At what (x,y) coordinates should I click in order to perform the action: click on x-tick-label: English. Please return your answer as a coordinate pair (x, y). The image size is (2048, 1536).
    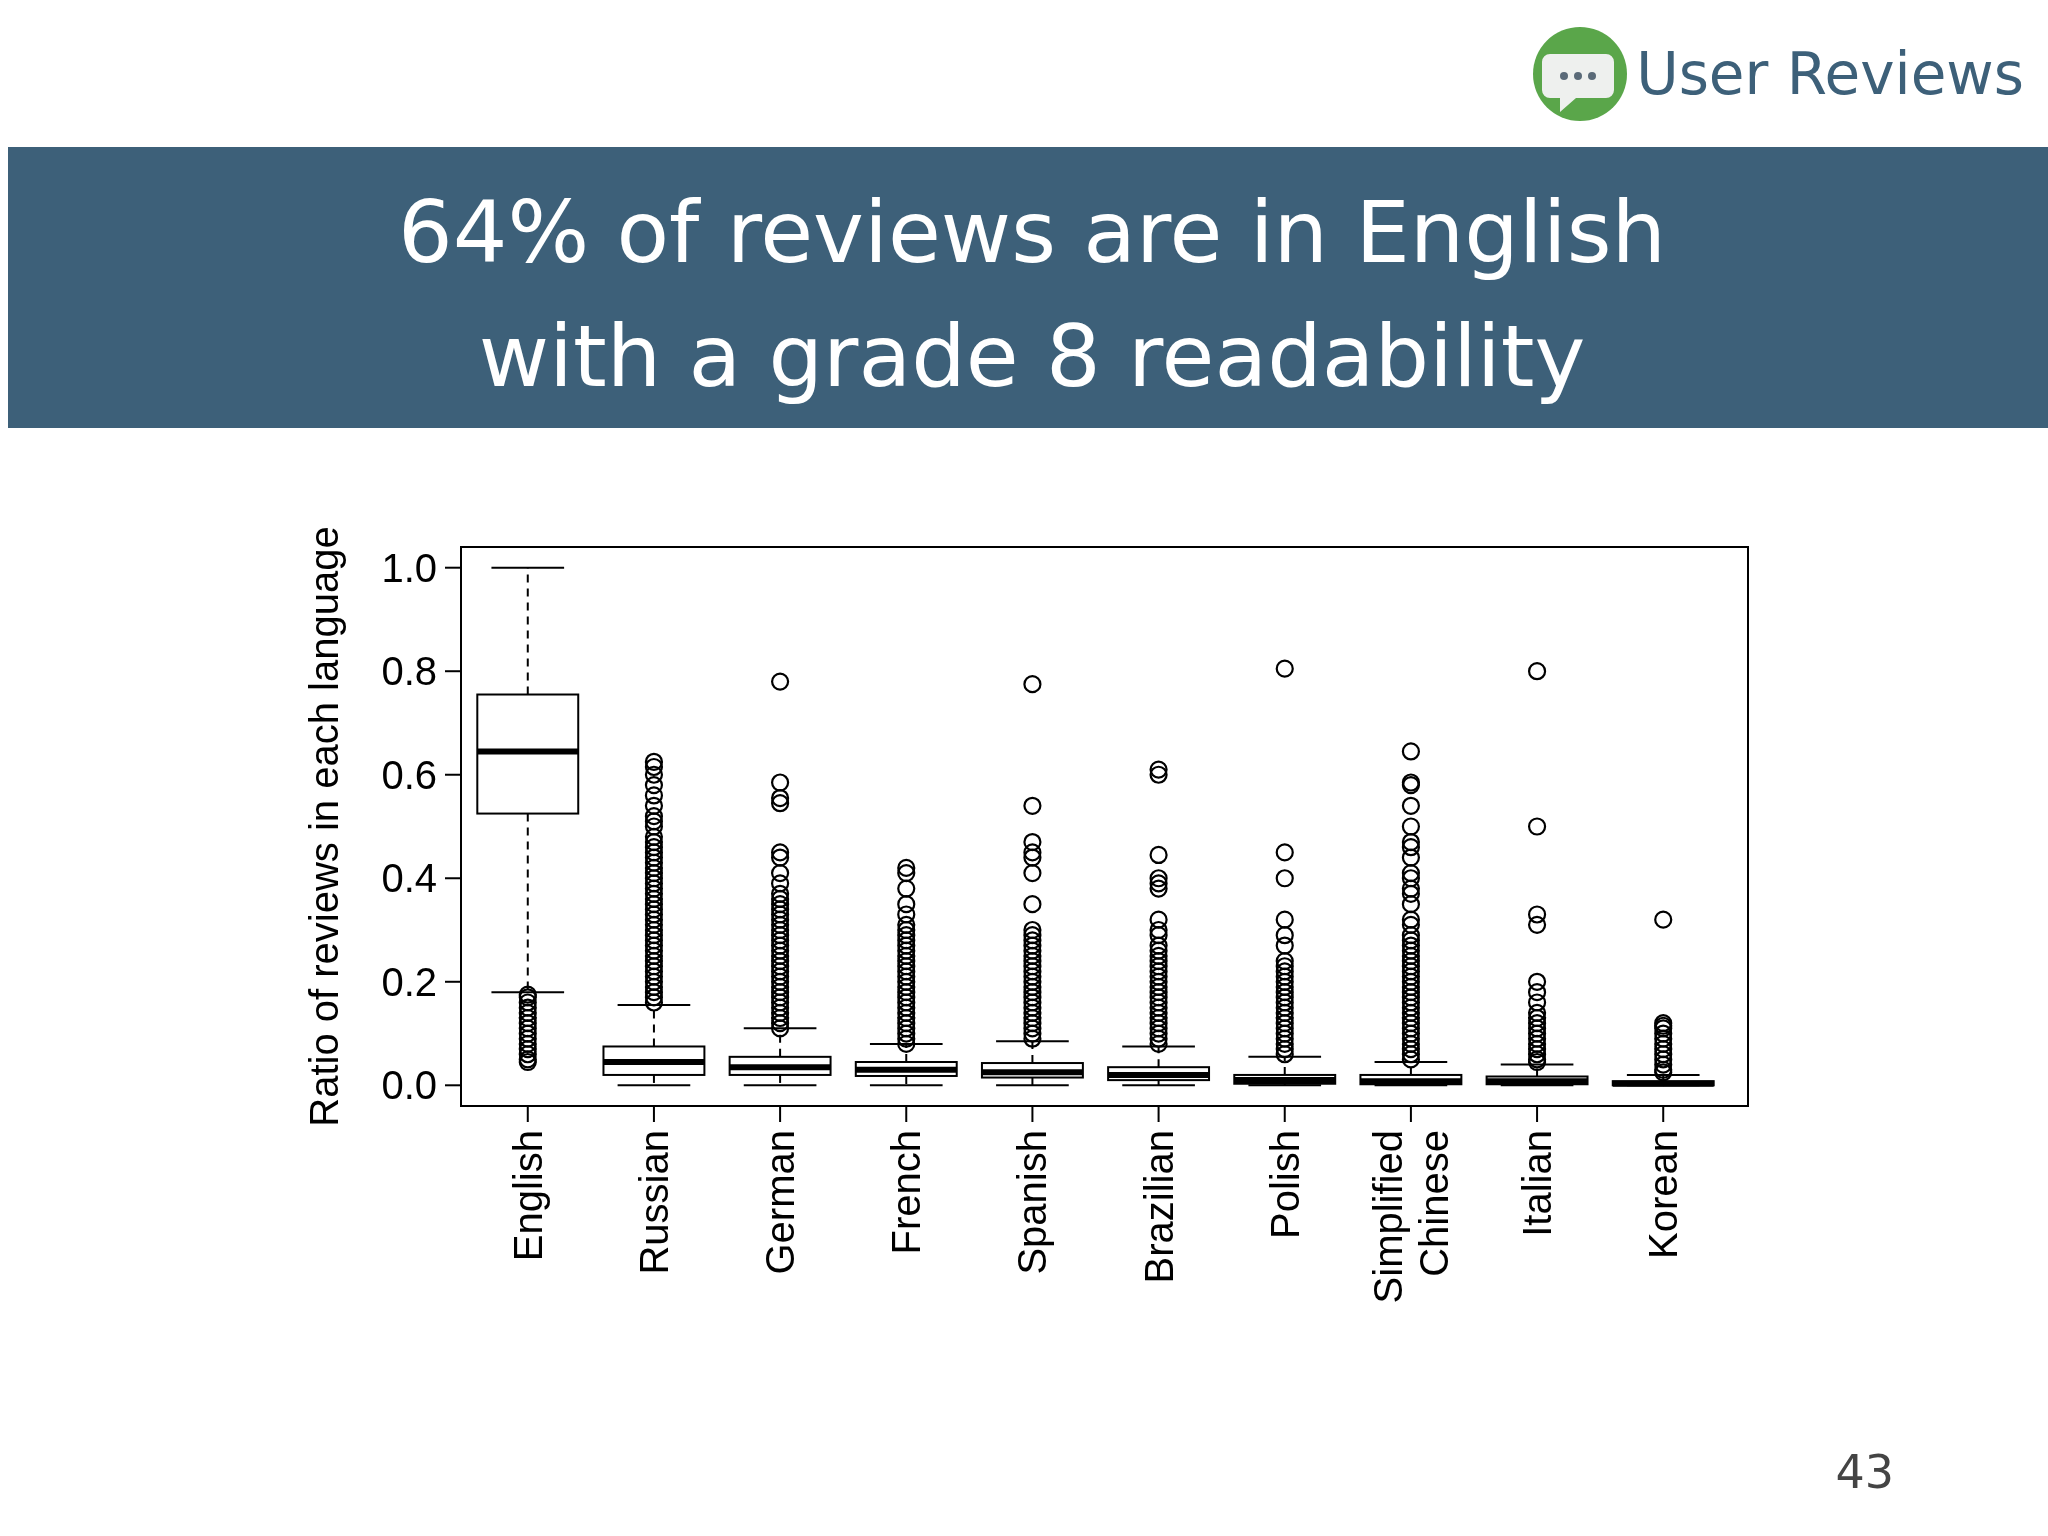
    Looking at the image, I should click on (527, 1196).